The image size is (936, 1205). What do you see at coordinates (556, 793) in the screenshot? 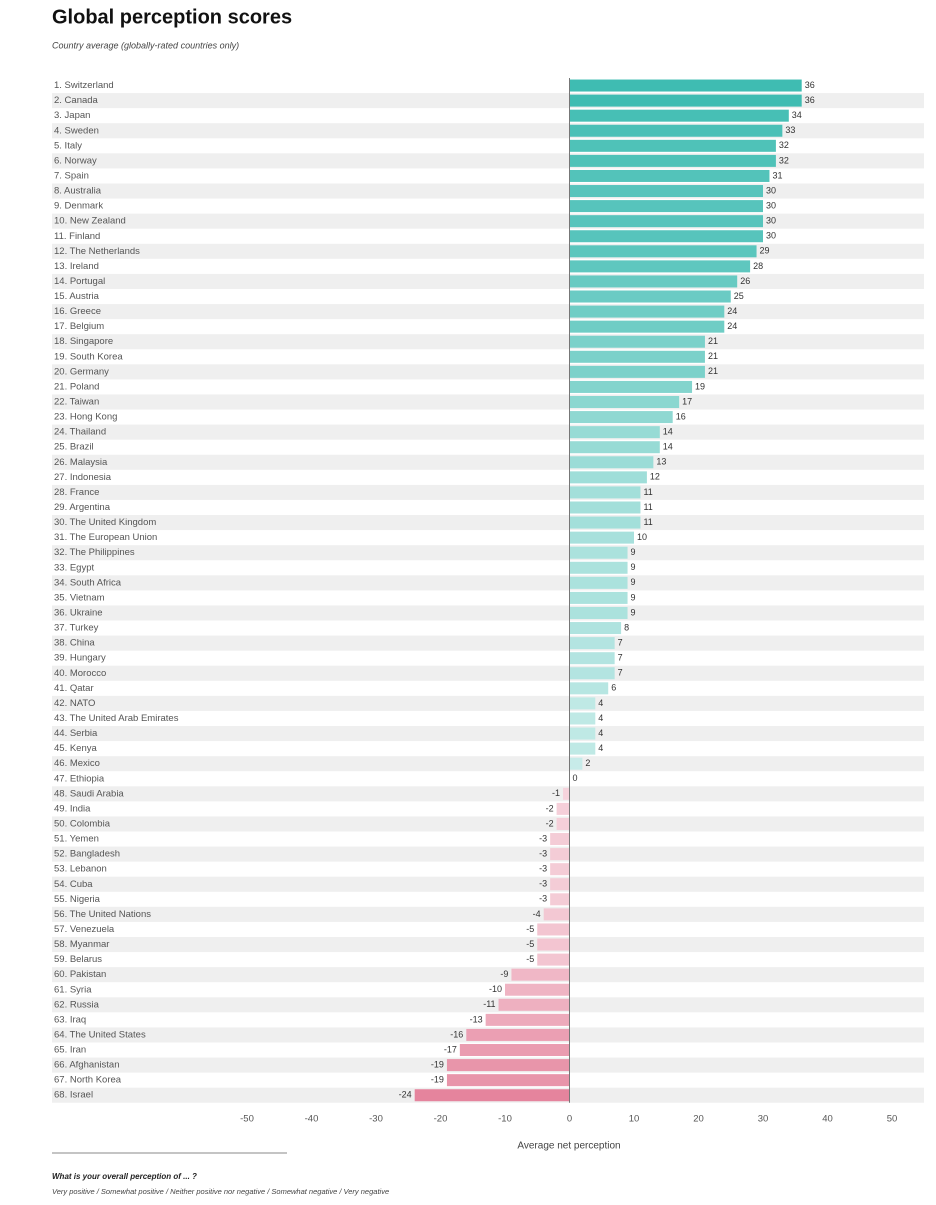
I see `value-label: -1` at bounding box center [556, 793].